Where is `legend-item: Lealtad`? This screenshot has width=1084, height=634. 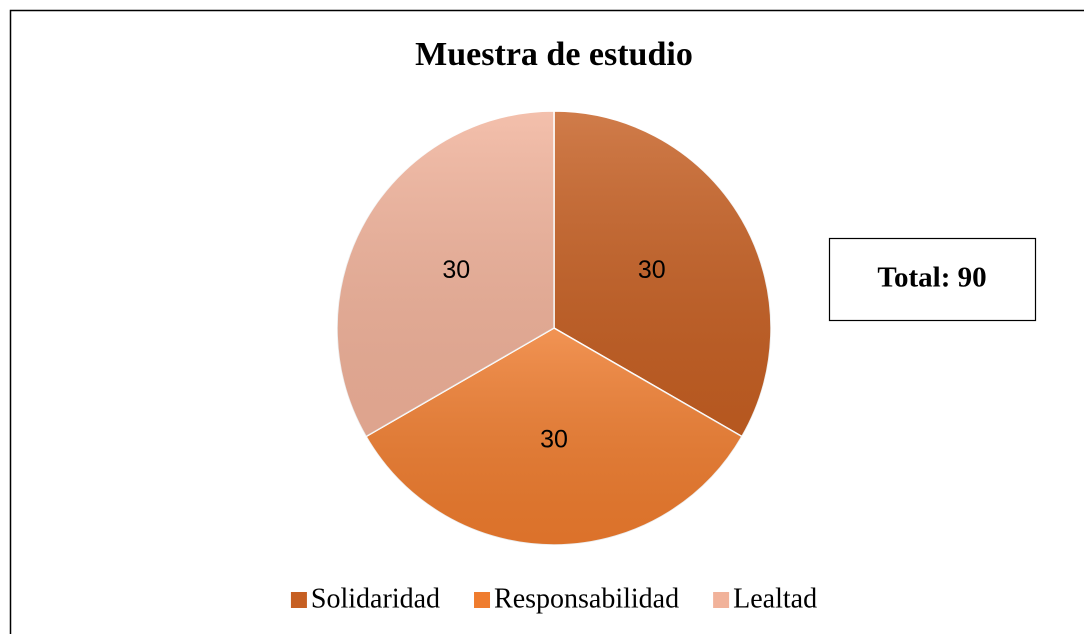
legend-item: Lealtad is located at coordinates (765, 598).